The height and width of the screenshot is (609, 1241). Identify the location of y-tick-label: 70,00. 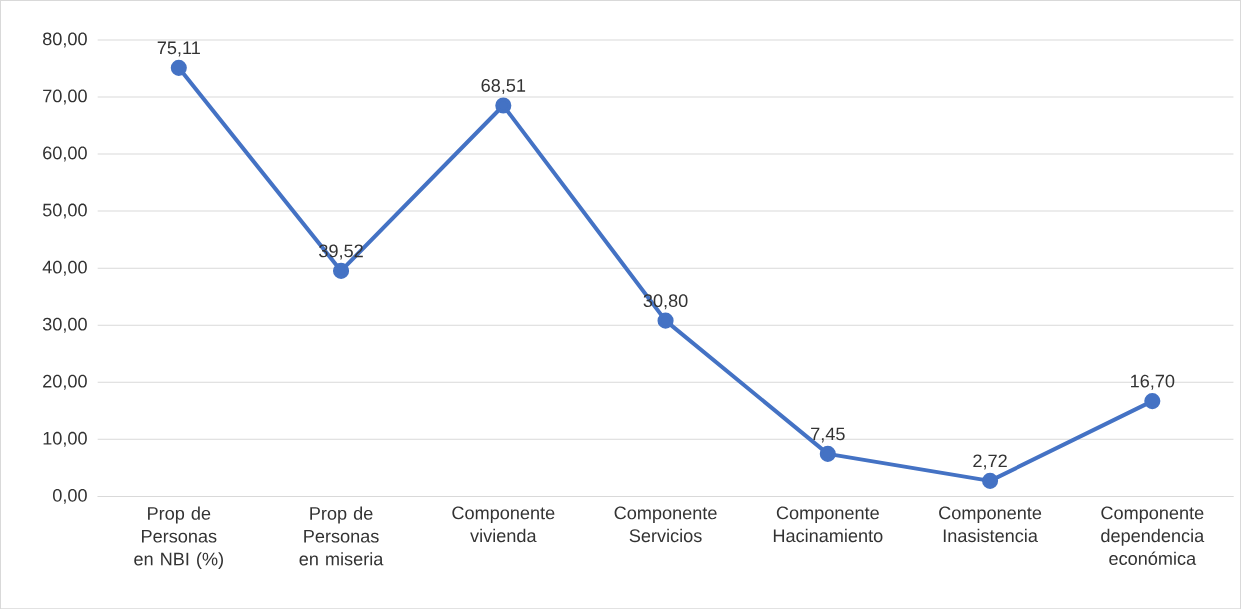
(65, 97).